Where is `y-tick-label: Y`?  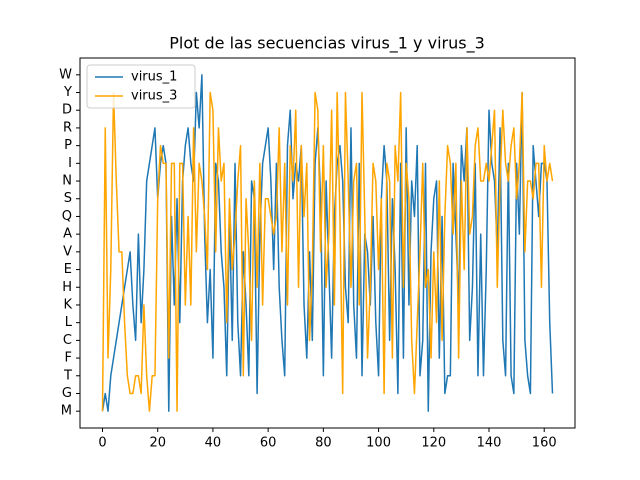
y-tick-label: Y is located at coordinates (67, 92).